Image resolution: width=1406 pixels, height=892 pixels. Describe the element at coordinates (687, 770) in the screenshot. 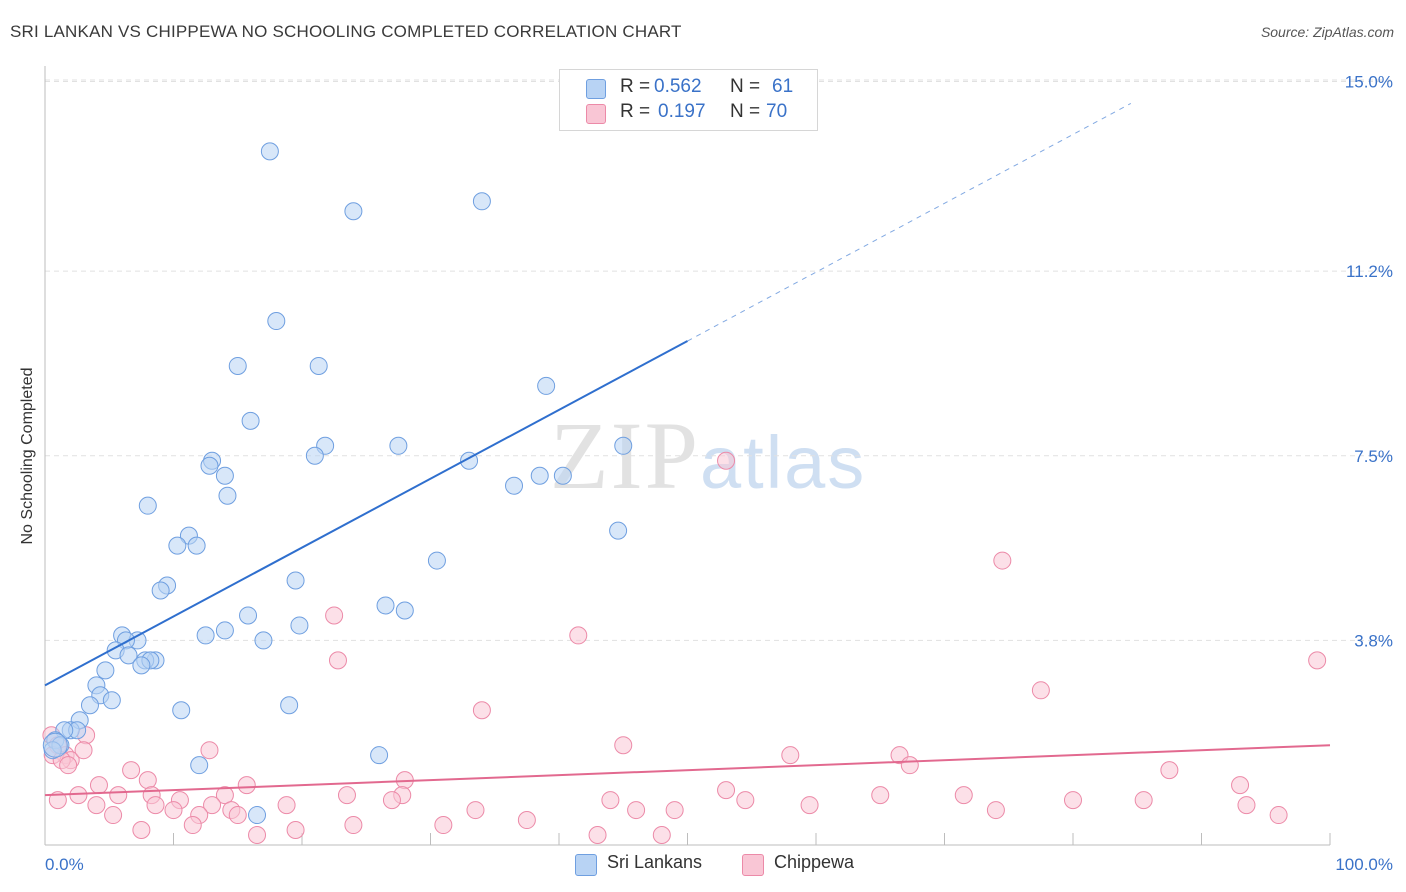

I see `chippewa-trend-line` at that location.